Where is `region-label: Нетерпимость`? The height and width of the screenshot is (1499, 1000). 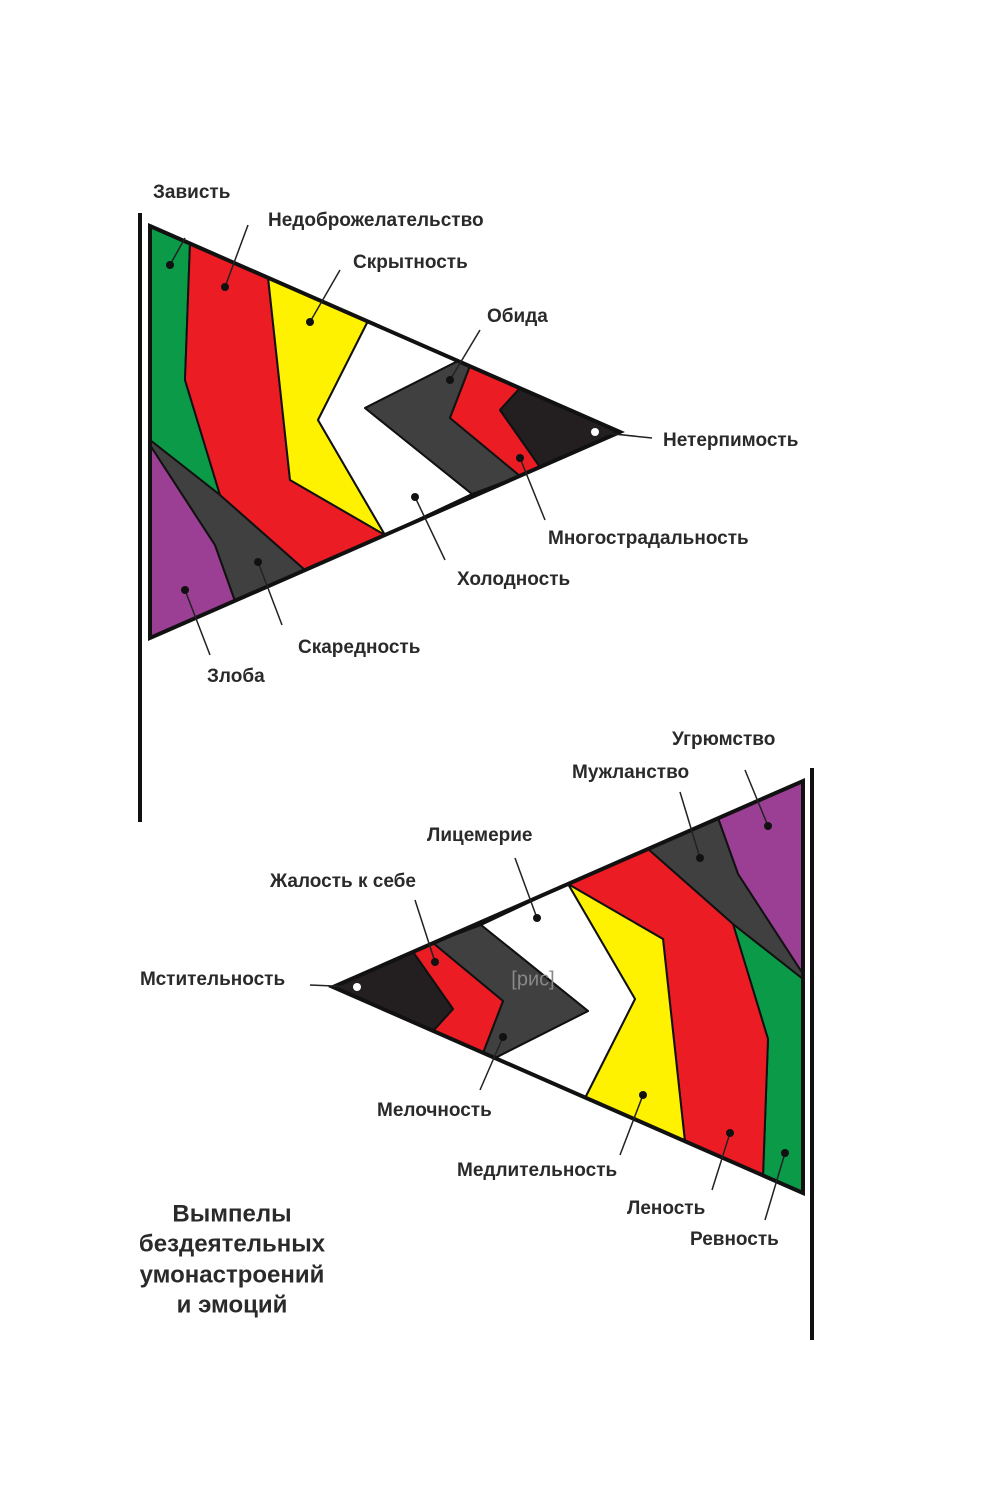 region-label: Нетерпимость is located at coordinates (730, 440).